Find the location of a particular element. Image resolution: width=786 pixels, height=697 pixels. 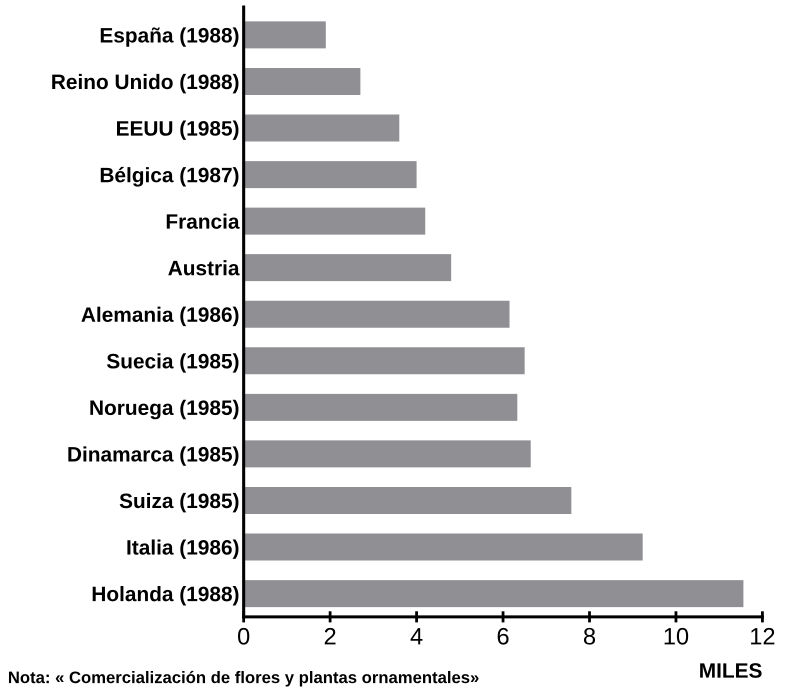

x-tick-label: 4 is located at coordinates (416, 636).